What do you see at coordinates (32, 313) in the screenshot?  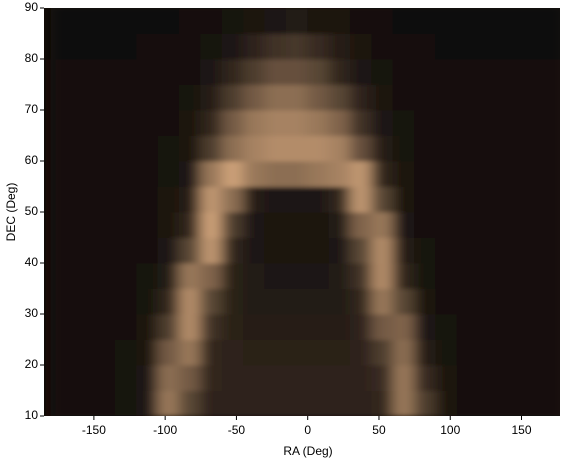 I see `y-tick-label: 30` at bounding box center [32, 313].